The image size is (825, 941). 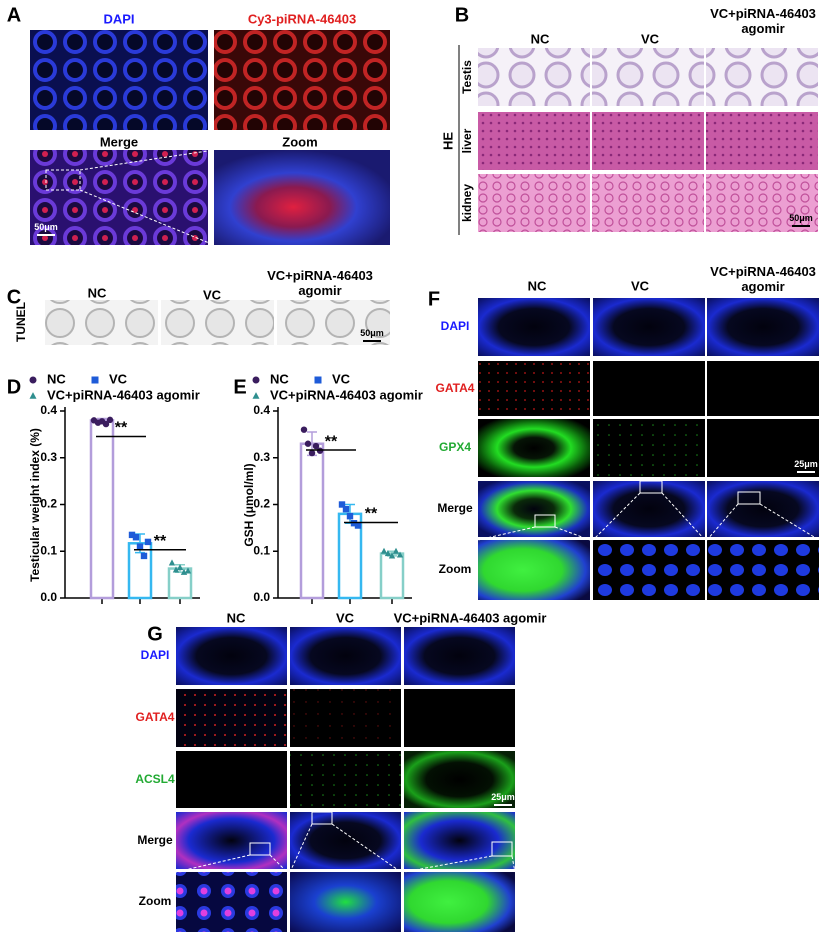 I want to click on legend-label: NC, so click(x=56, y=378).